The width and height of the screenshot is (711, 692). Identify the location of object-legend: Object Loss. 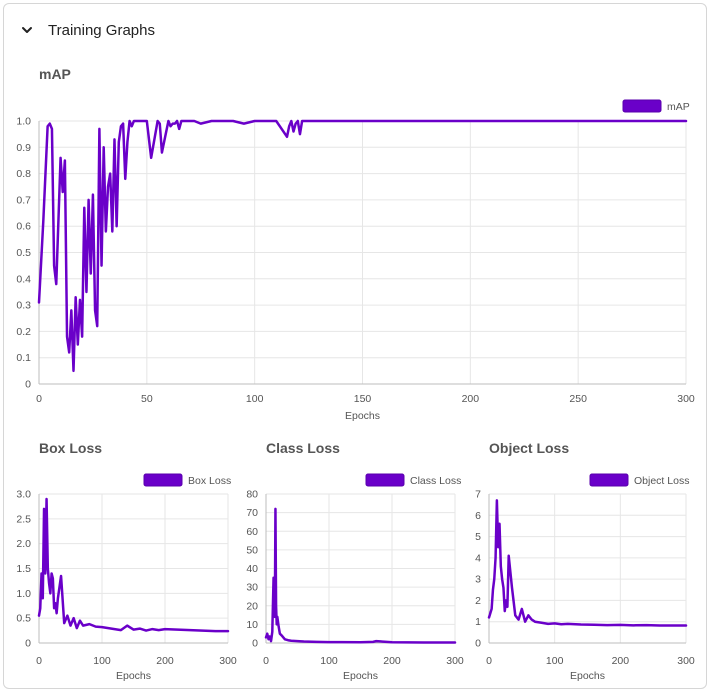
(639, 480).